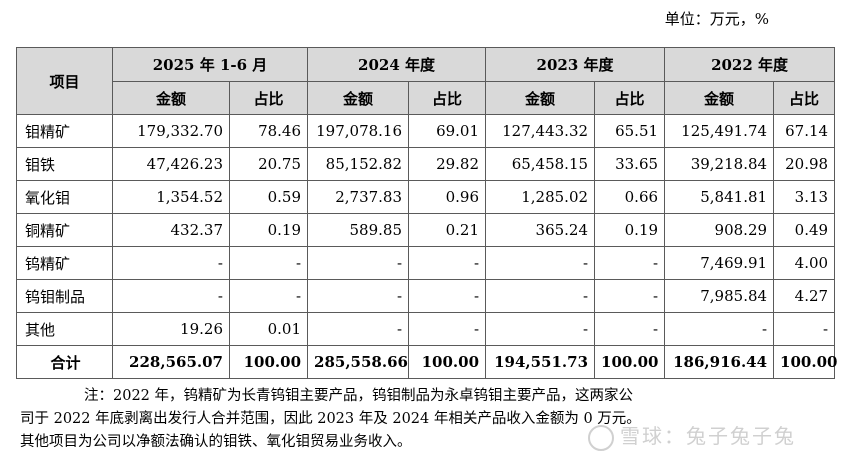  What do you see at coordinates (64, 362) in the screenshot?
I see `total-label: 合计` at bounding box center [64, 362].